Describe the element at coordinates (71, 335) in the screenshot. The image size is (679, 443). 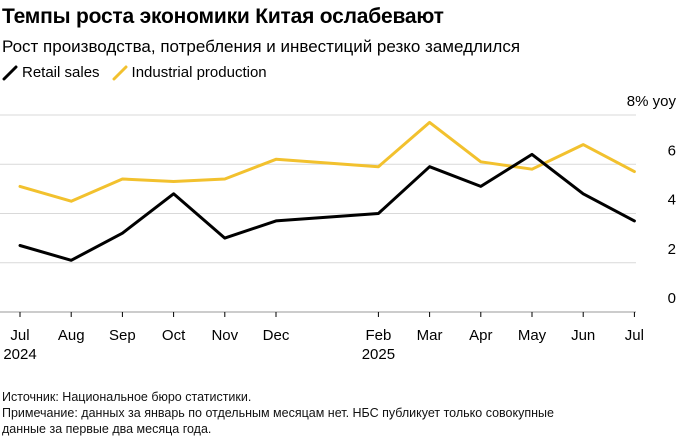
I see `x-tick-label: Aug` at that location.